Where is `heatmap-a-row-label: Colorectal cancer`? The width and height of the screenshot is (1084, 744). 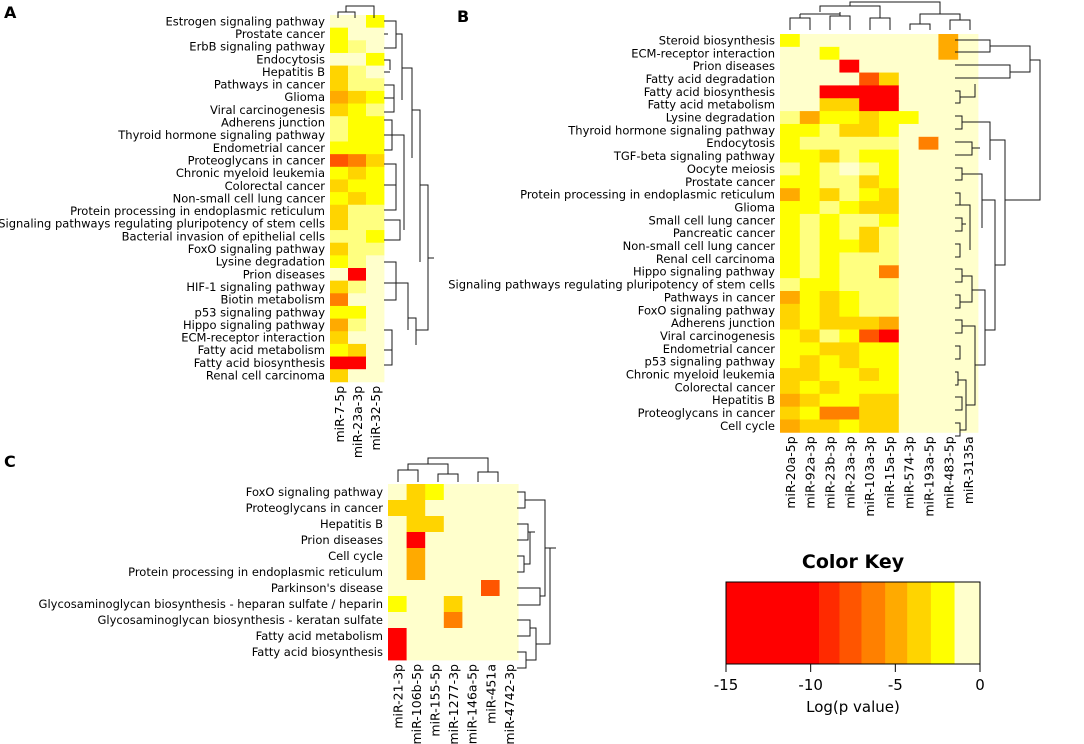
heatmap-a-row-label: Colorectal cancer is located at coordinates (275, 186).